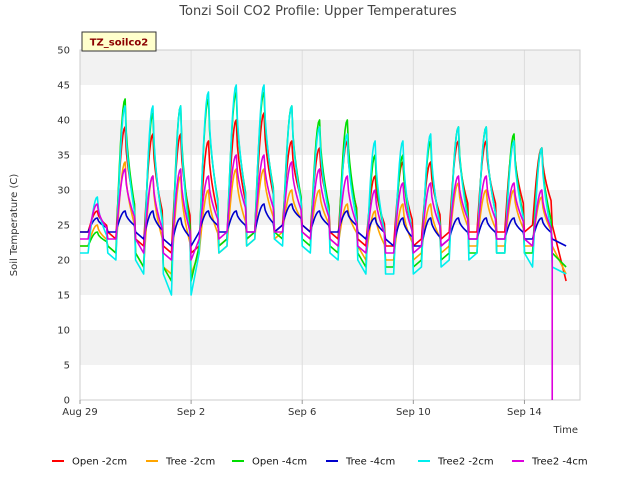 This screenshot has height=480, width=640. What do you see at coordinates (190, 462) in the screenshot?
I see `legend-label: Tree -2cm` at bounding box center [190, 462].